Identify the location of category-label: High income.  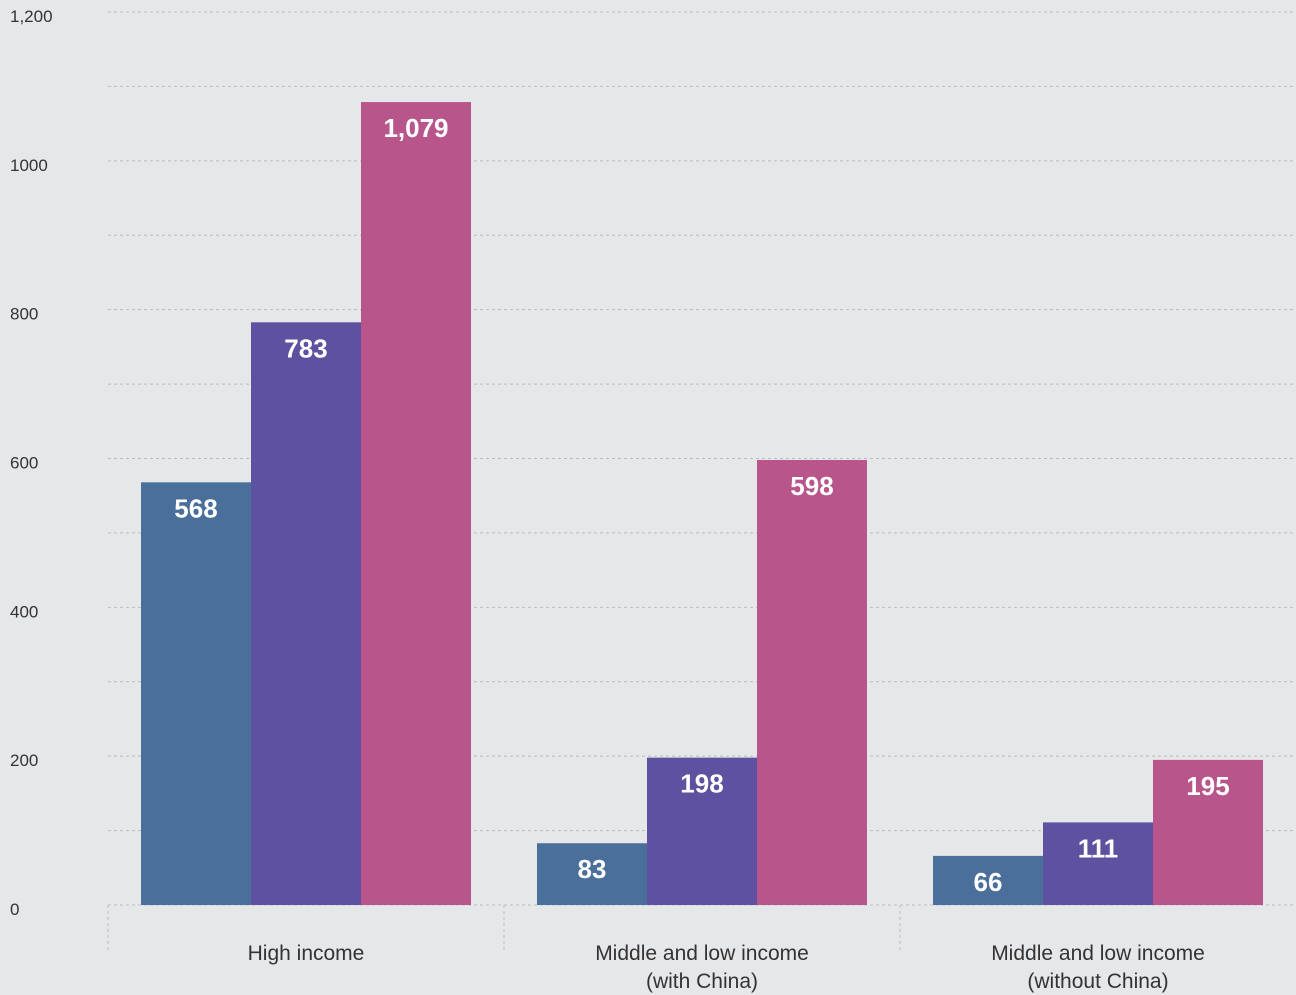
(306, 953).